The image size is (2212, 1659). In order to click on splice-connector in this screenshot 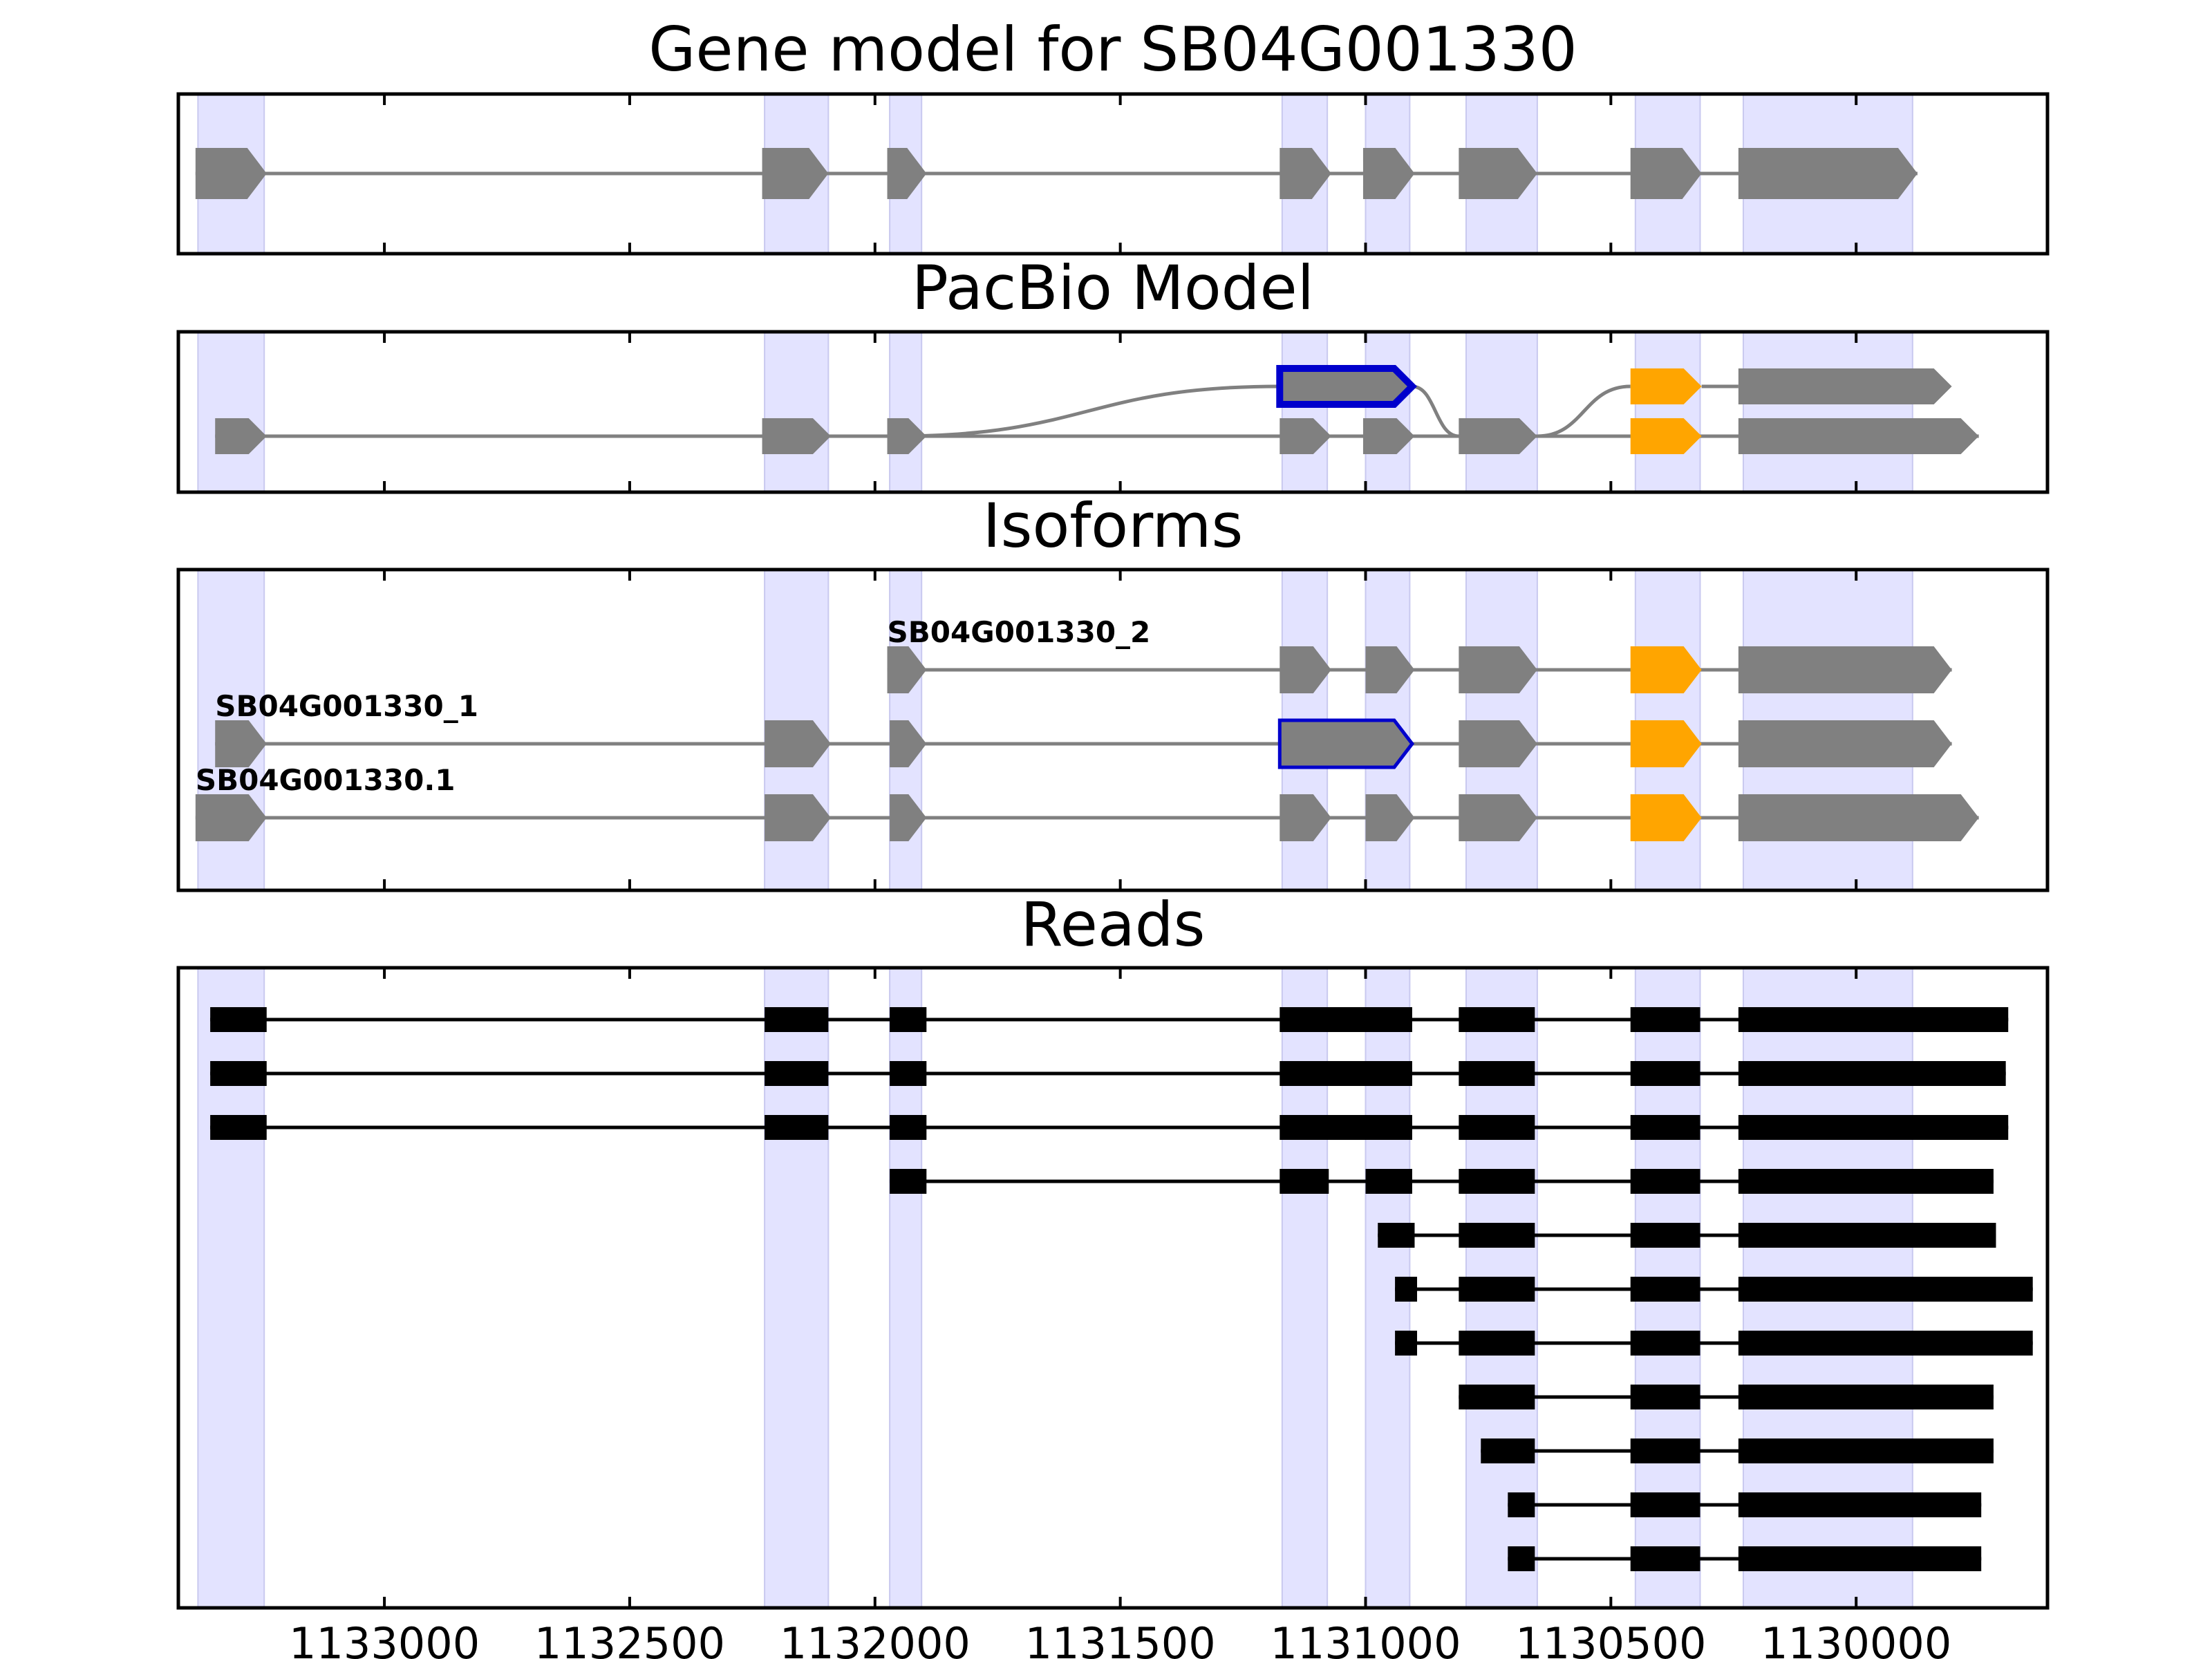, I will do `click(1436, 411)`.